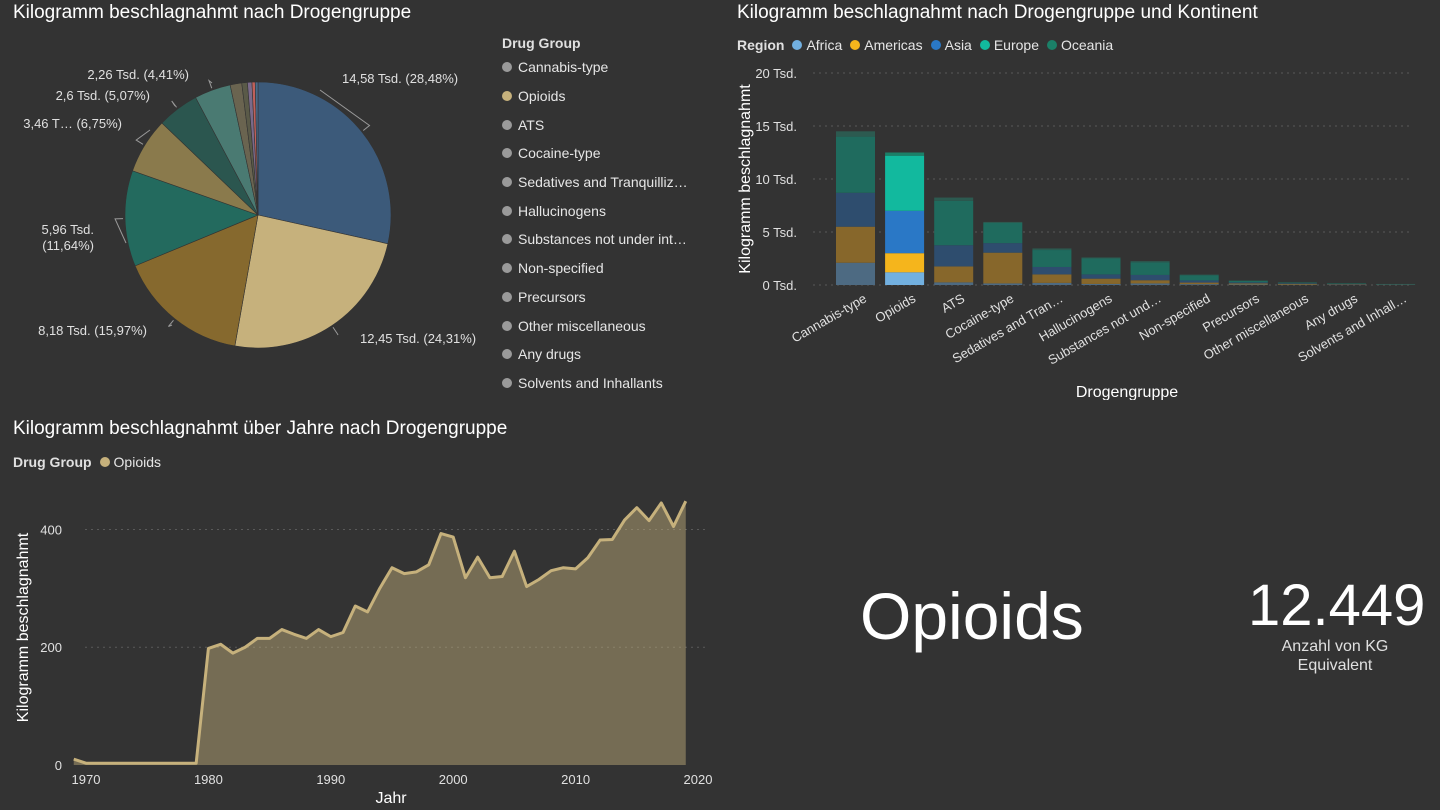 The height and width of the screenshot is (810, 1440). I want to click on bar-y-tick-label: 0 Tsd., so click(780, 285).